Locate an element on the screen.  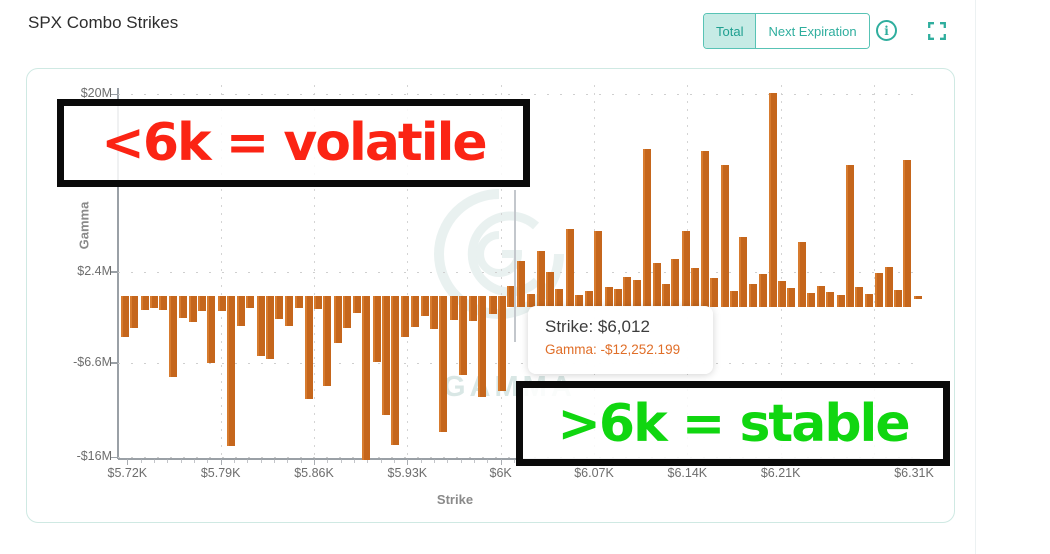
y-tick-mark is located at coordinates (114, 94).